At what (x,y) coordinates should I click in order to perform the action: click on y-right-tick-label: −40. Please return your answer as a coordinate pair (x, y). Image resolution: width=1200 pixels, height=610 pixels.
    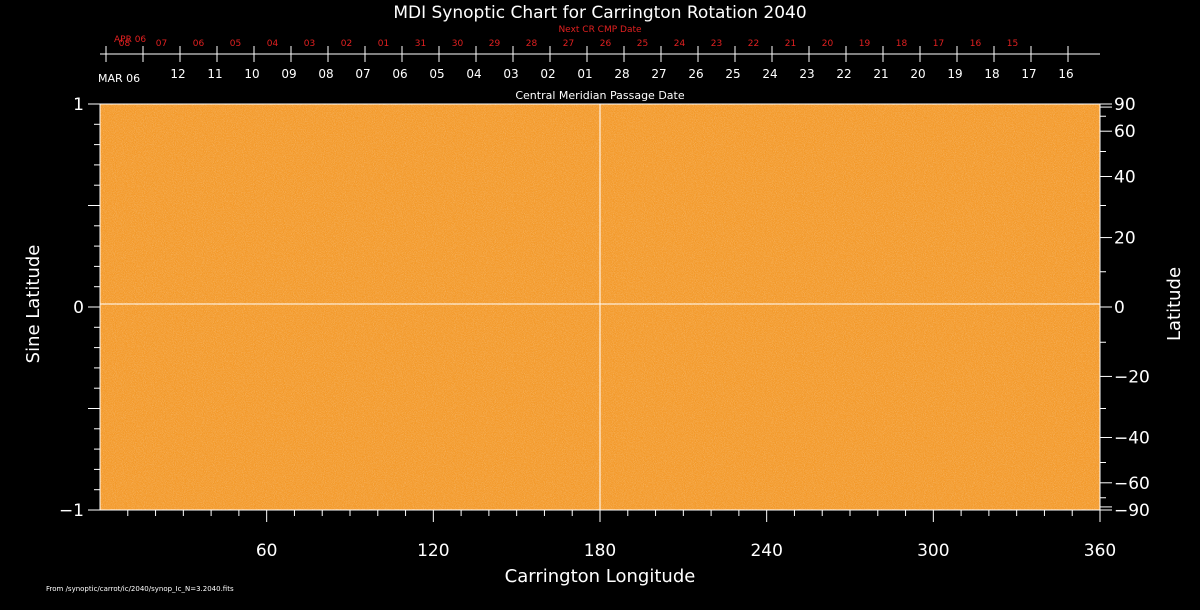
    Looking at the image, I should click on (1132, 438).